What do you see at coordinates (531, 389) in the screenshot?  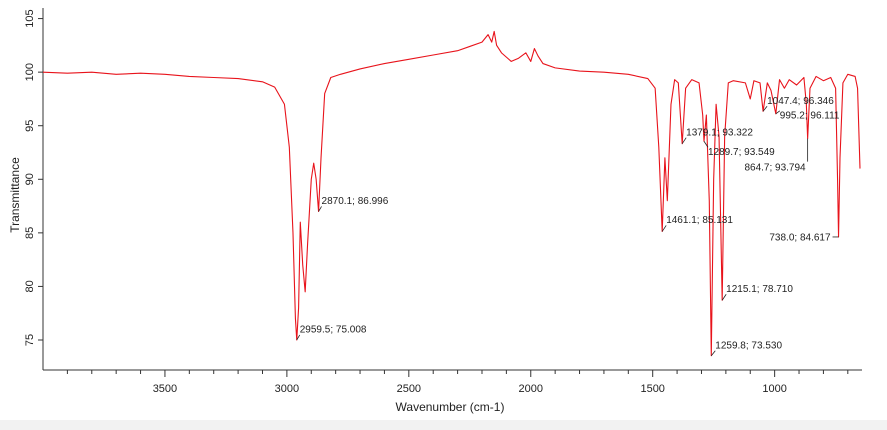 I see `x-tick-label: 2000` at bounding box center [531, 389].